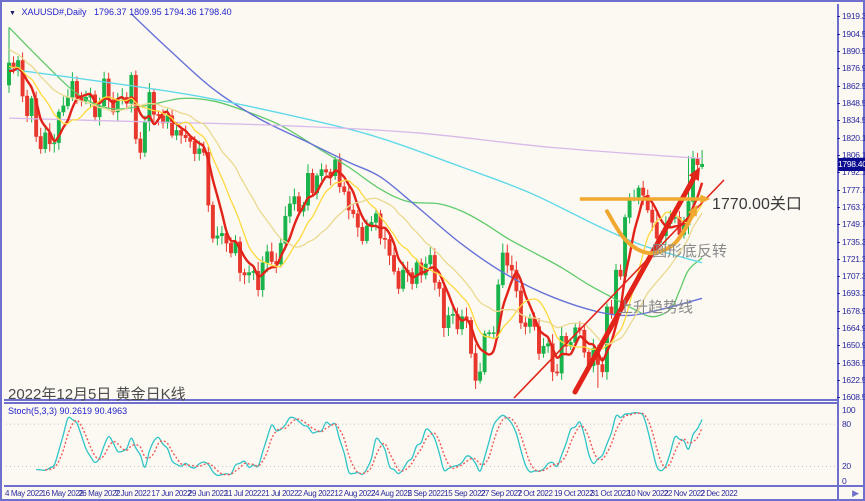 The height and width of the screenshot is (501, 865). Describe the element at coordinates (853, 171) in the screenshot. I see `price-axis-label: 1792.10` at that location.